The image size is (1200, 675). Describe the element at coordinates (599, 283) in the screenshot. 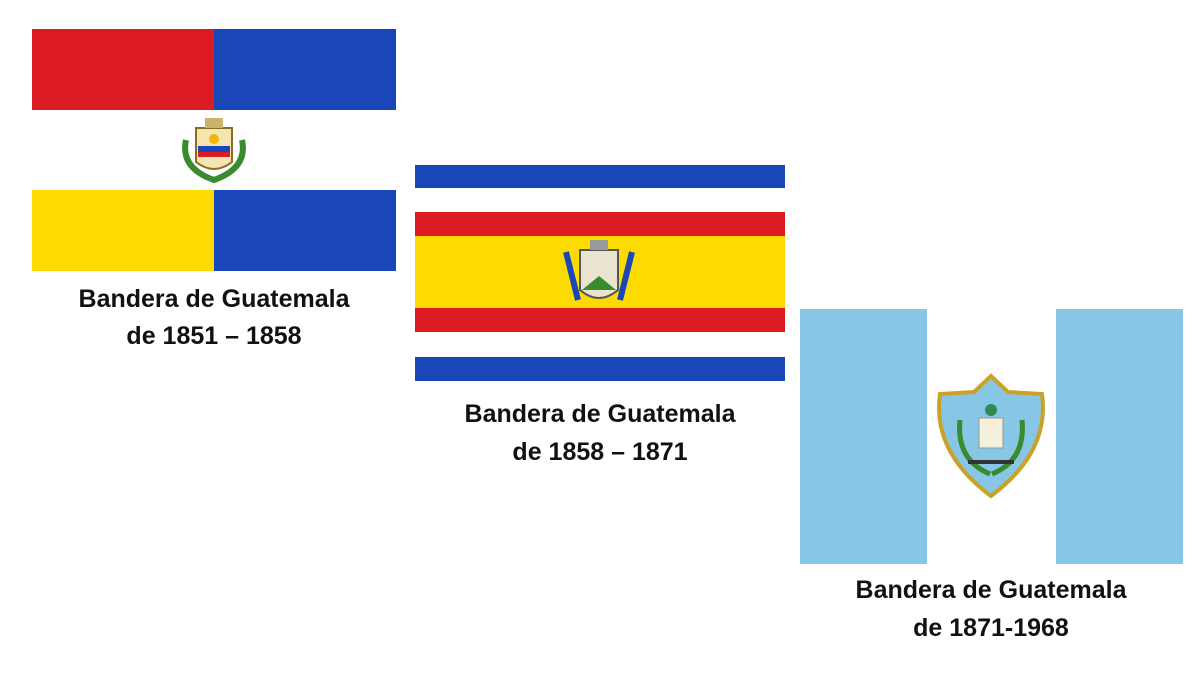

I see `mountain` at that location.